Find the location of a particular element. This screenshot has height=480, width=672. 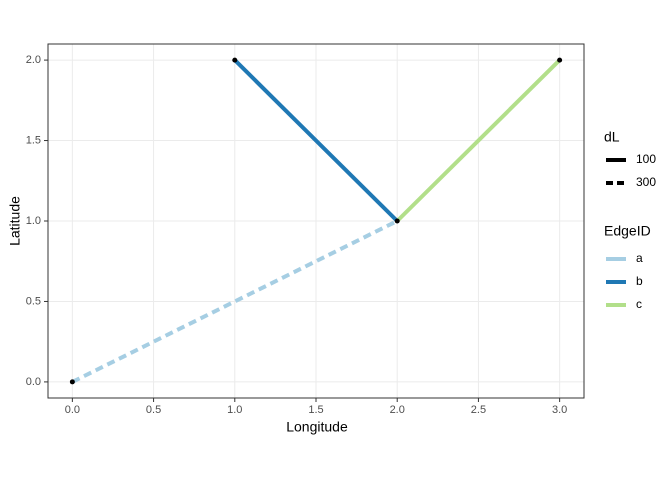

legend-title: dL is located at coordinates (612, 137).